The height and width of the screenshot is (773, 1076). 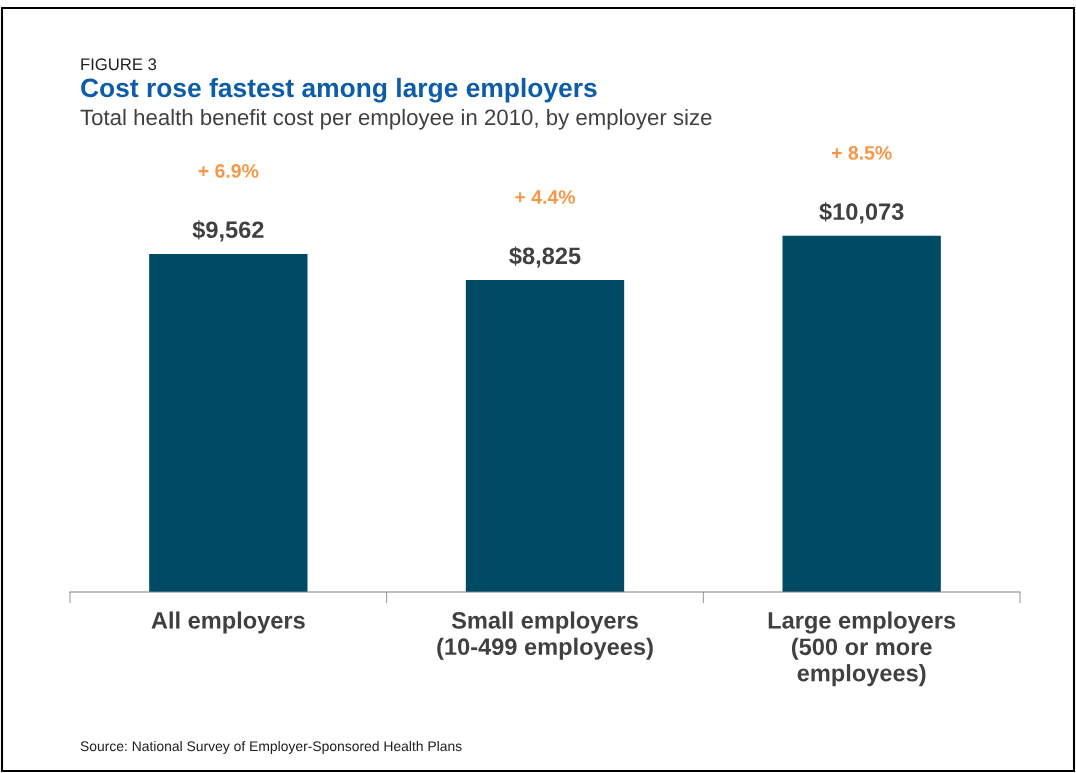 I want to click on data-label: $10,073, so click(x=861, y=213).